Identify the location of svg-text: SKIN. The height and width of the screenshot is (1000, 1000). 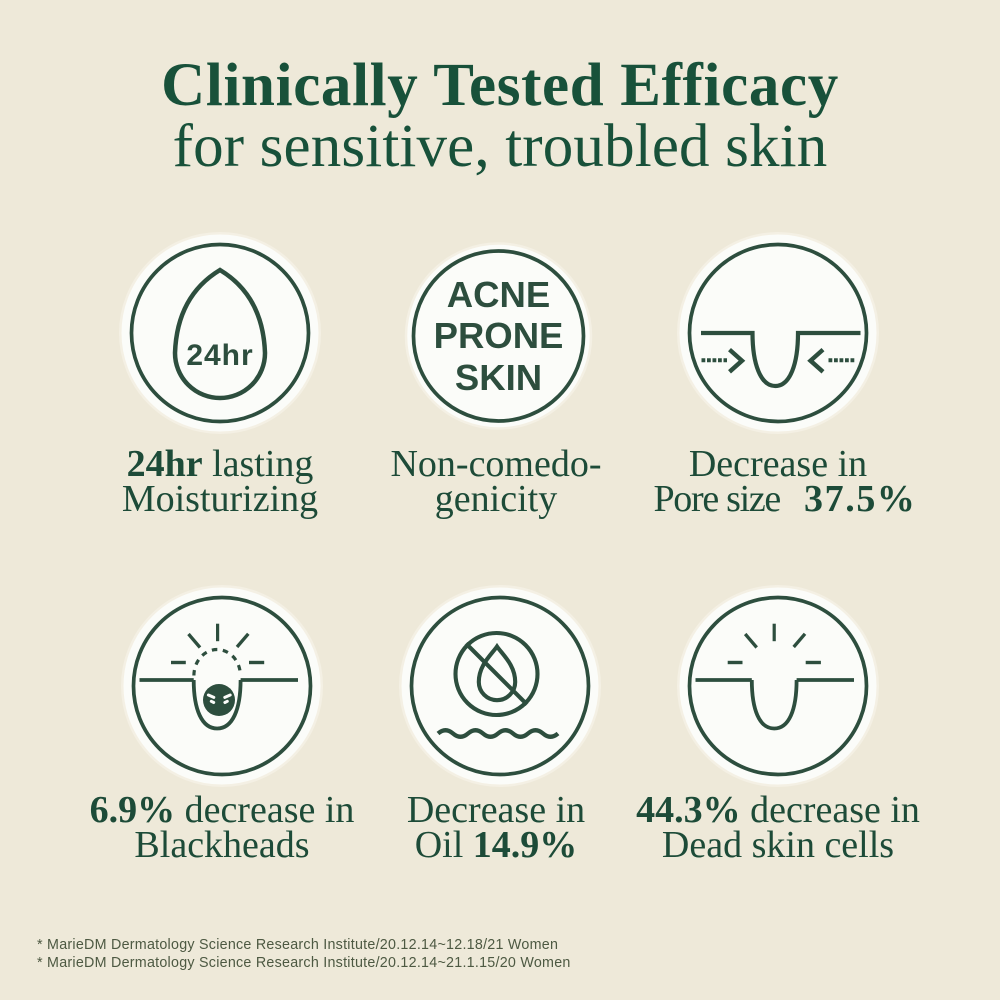
(498, 377).